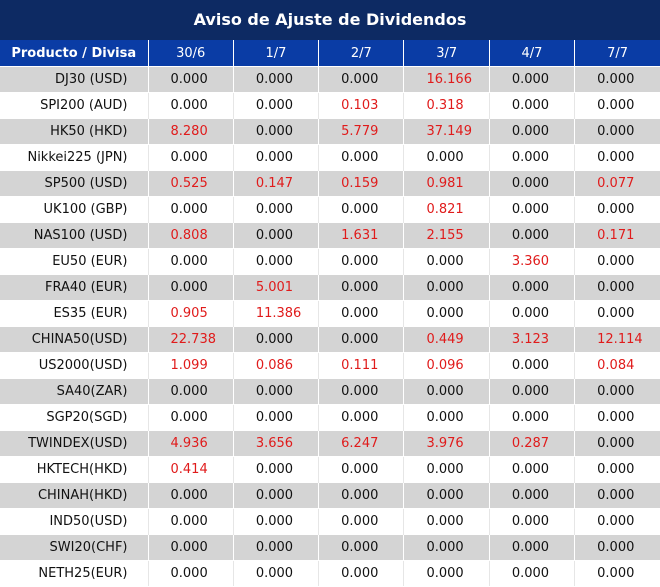  I want to click on value-cell: 6.247, so click(361, 443).